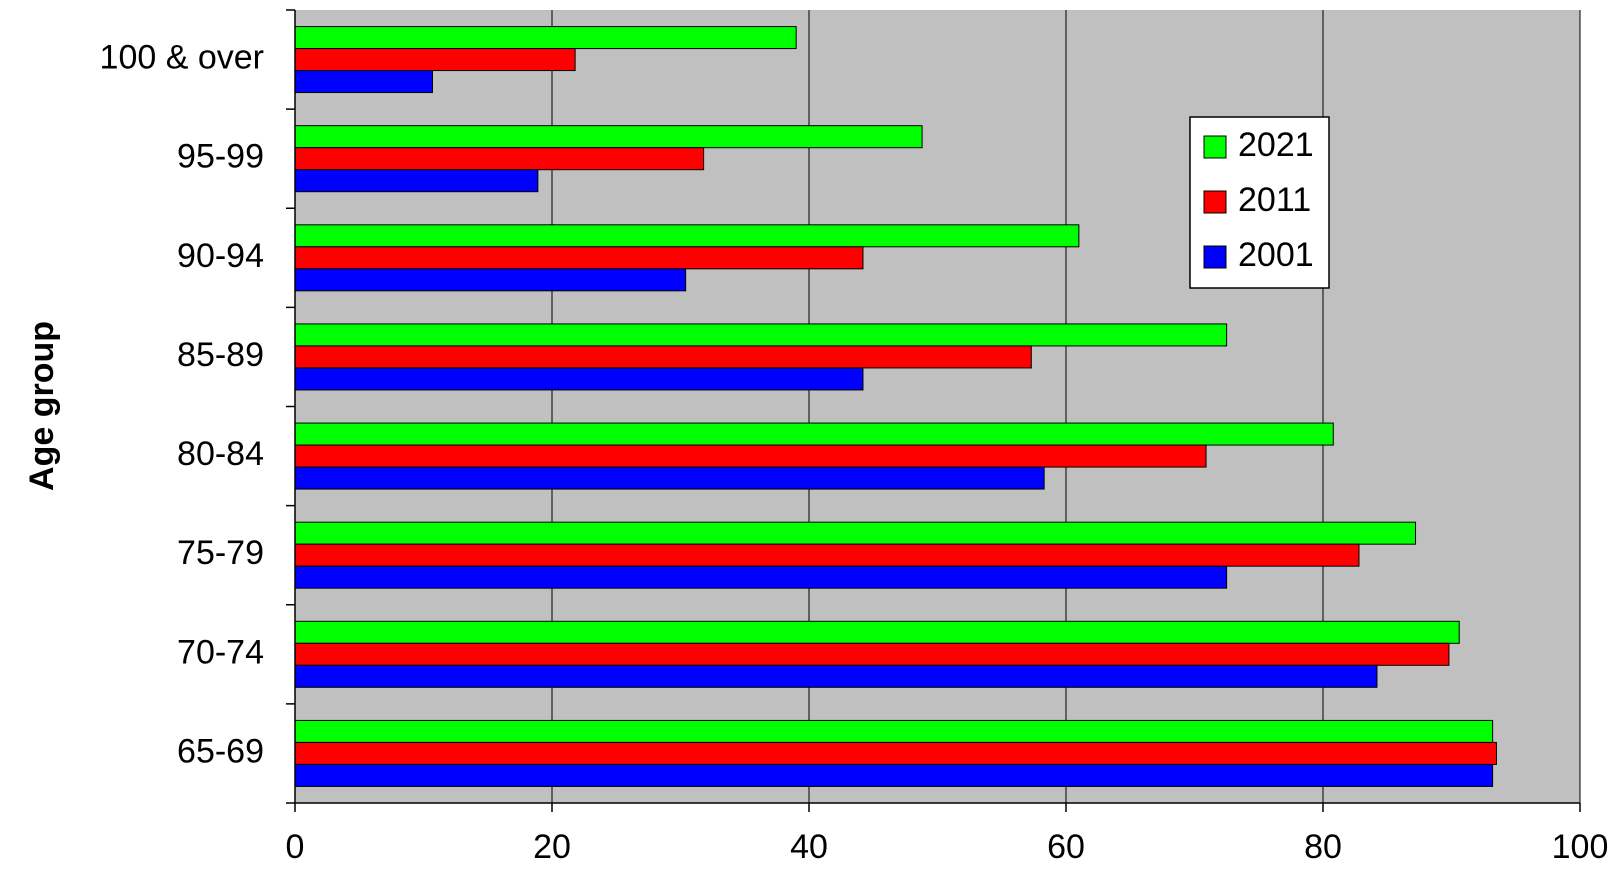 The height and width of the screenshot is (869, 1614). I want to click on y-tick-label: 100 & over, so click(182, 58).